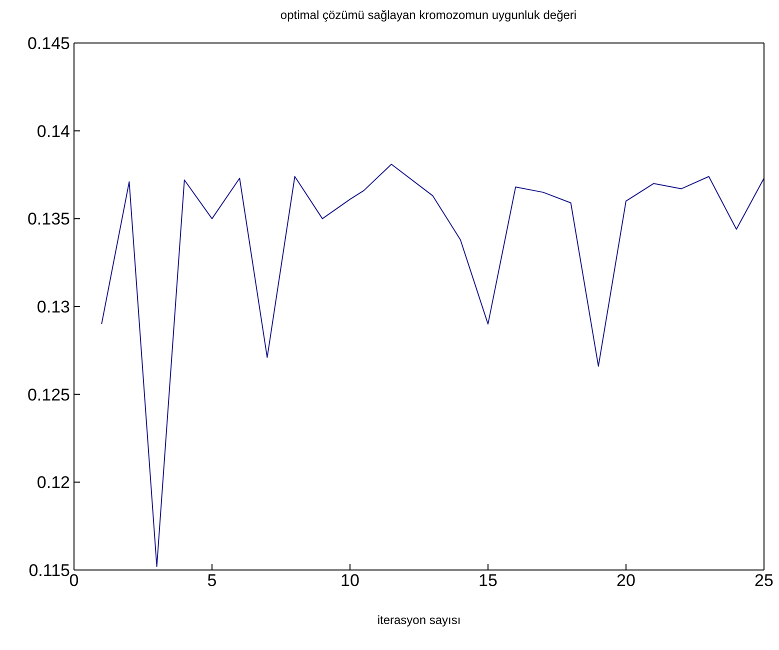 Image resolution: width=779 pixels, height=650 pixels. What do you see at coordinates (48, 219) in the screenshot?
I see `y-tick-label: 0.135` at bounding box center [48, 219].